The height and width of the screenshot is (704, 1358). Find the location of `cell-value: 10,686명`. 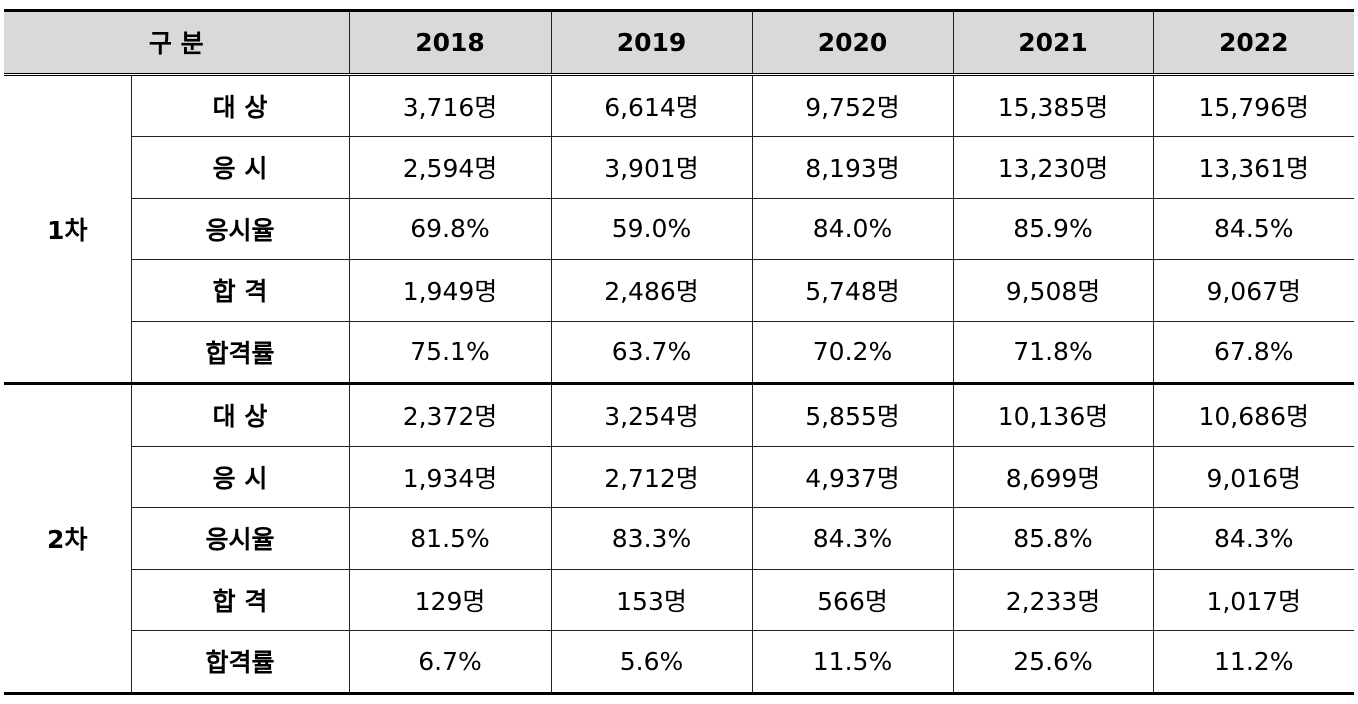

cell-value: 10,686명 is located at coordinates (1253, 414).